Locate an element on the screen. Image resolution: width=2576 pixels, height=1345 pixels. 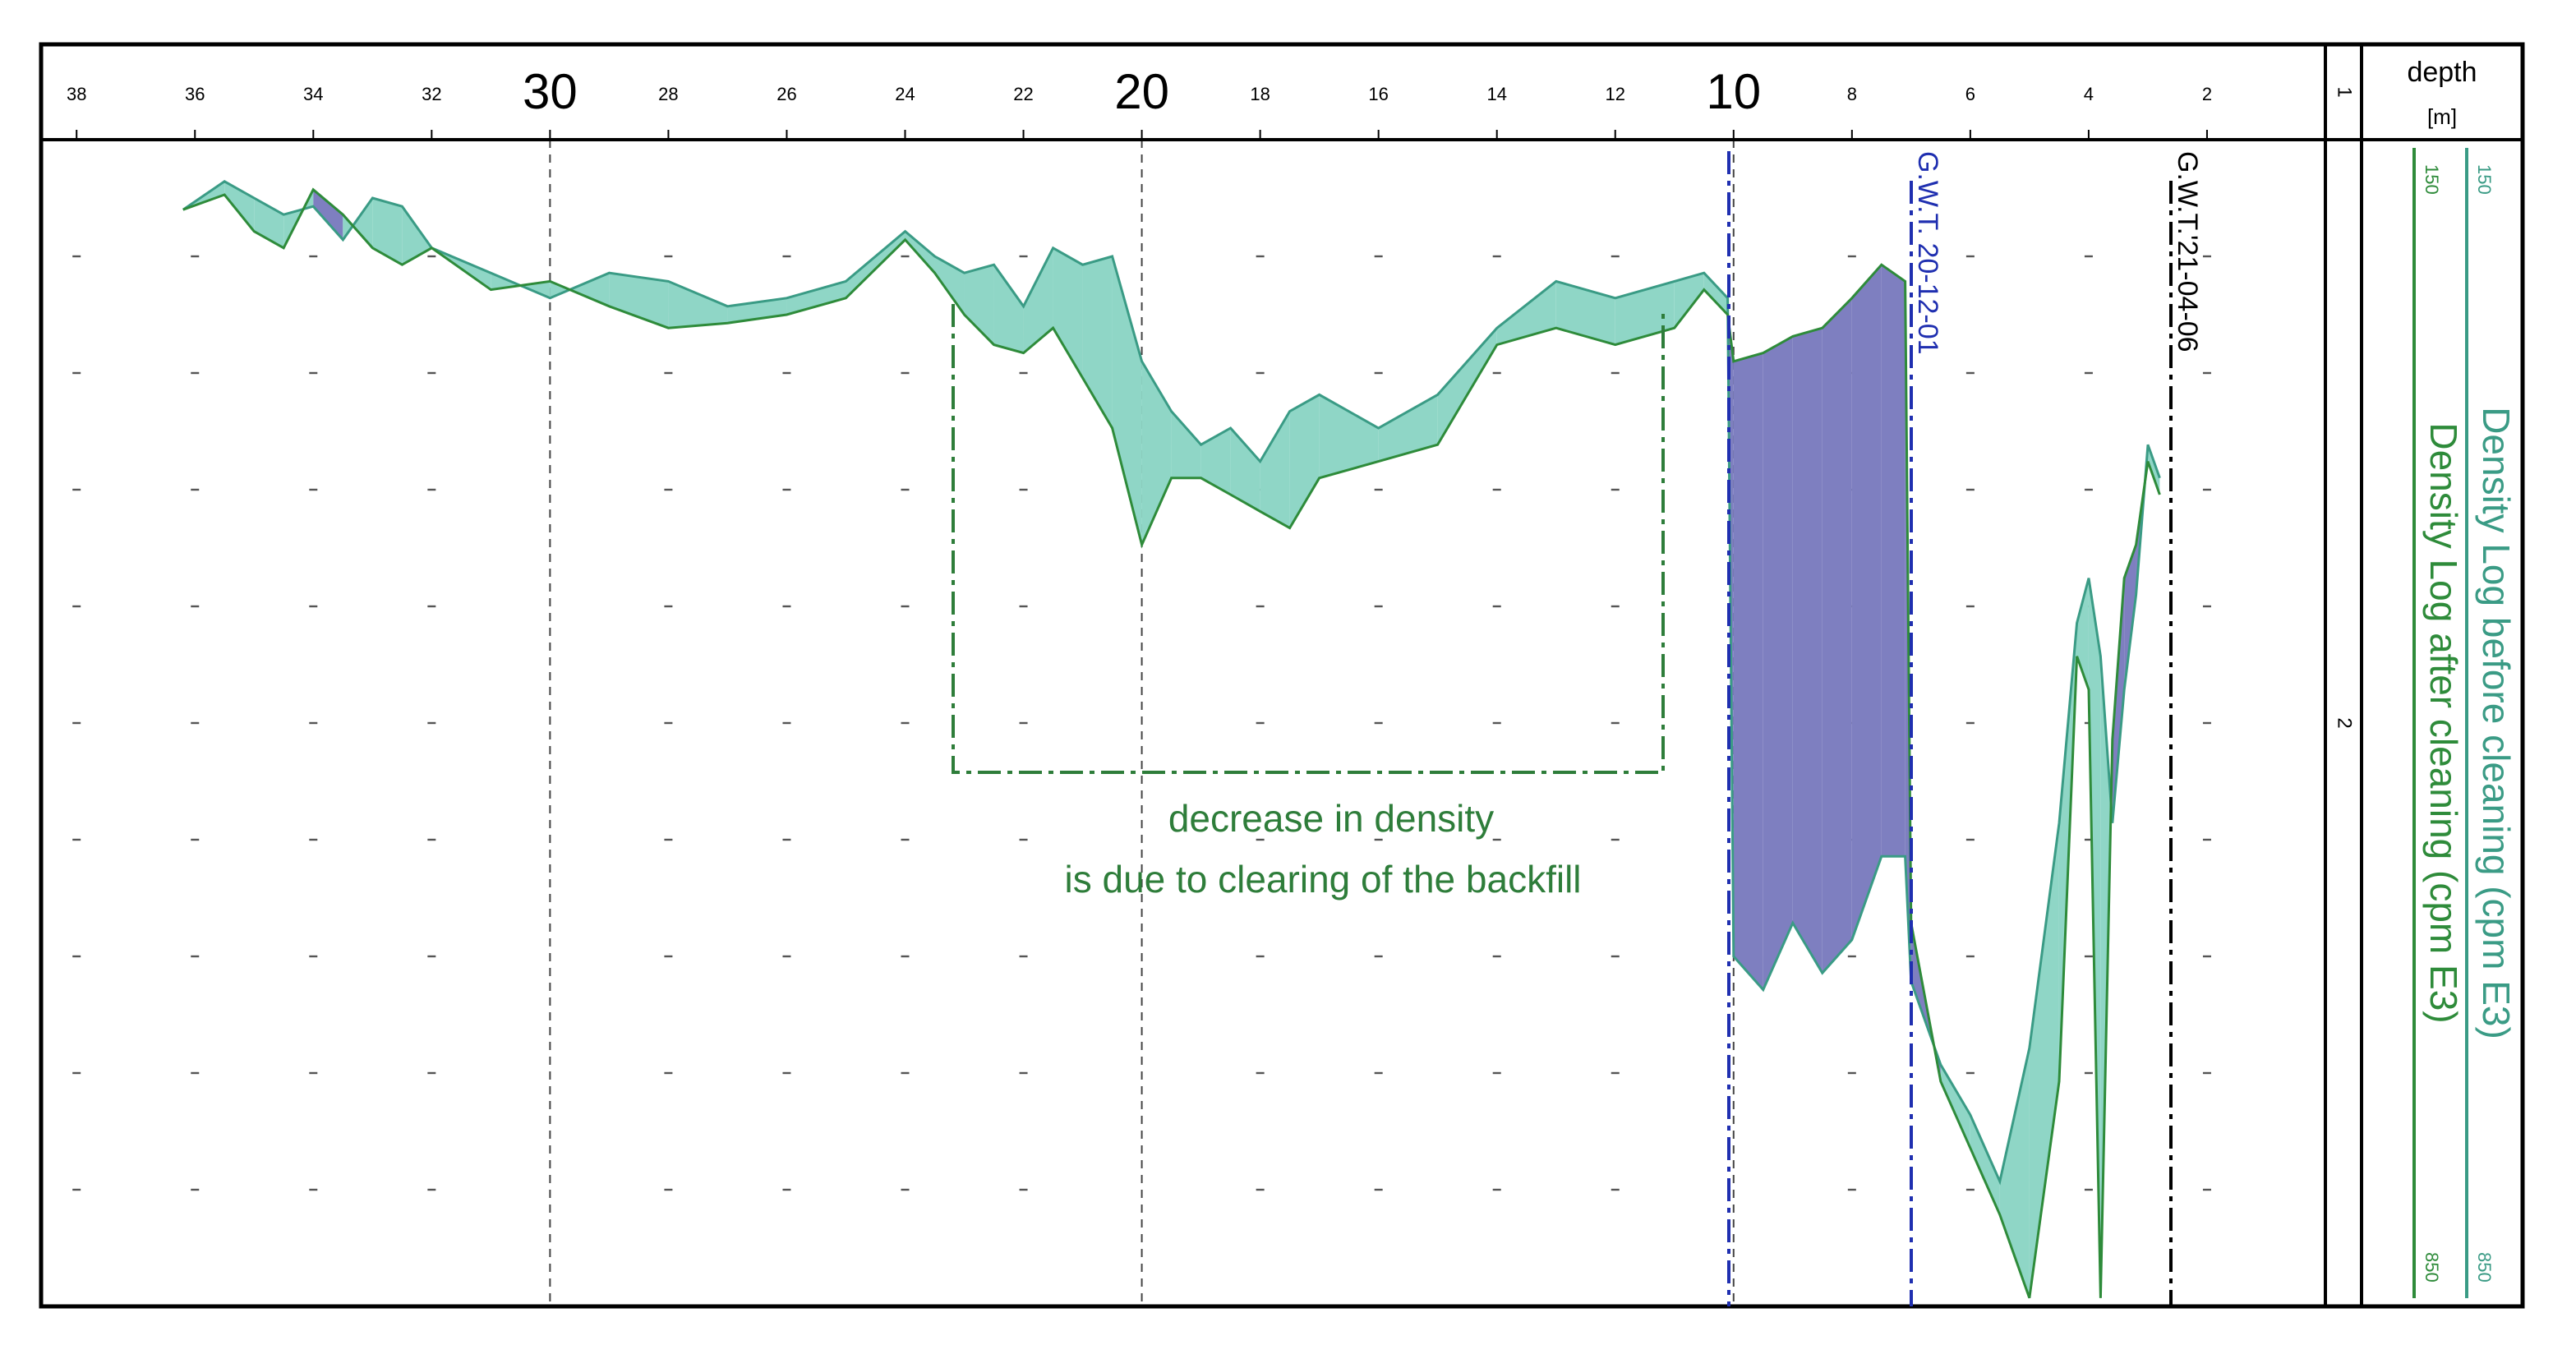
x-tick-label: 12 is located at coordinates (1615, 94).